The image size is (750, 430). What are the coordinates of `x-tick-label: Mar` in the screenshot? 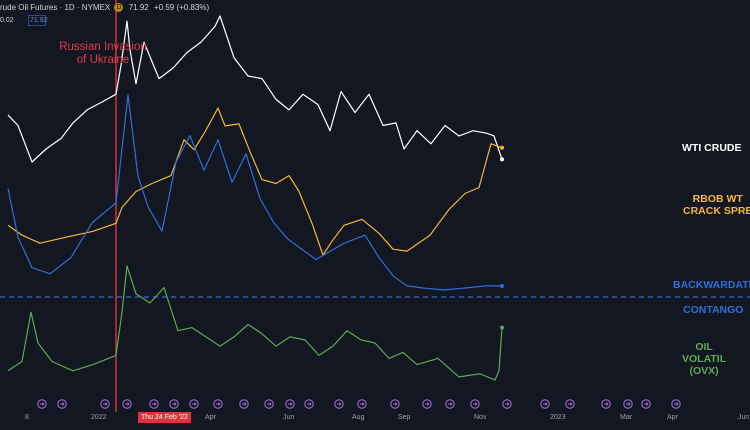 It's located at (626, 417).